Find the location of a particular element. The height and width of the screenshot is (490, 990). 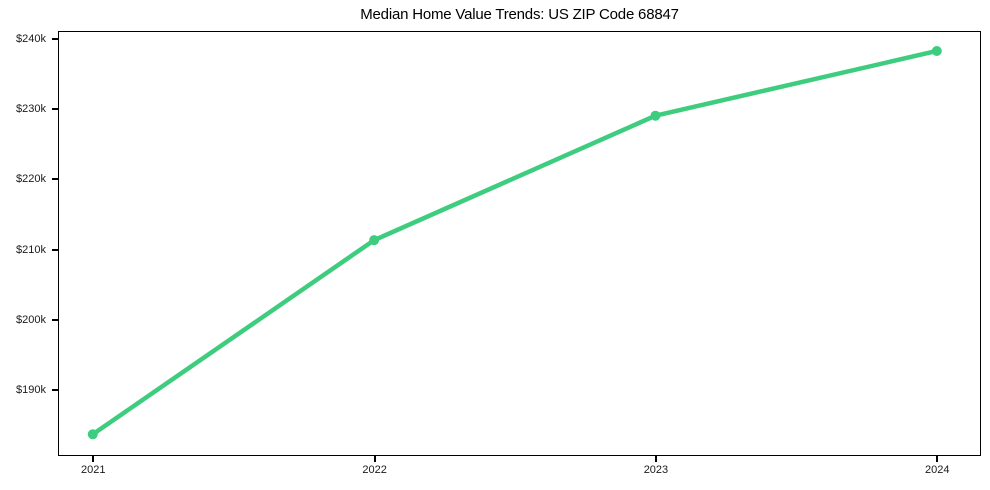

y-tick-label: $200k is located at coordinates (31, 320).